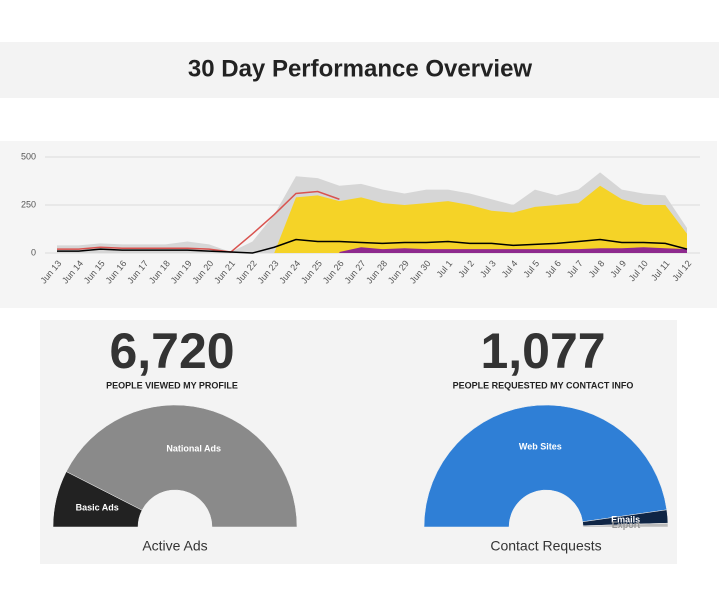 Image resolution: width=719 pixels, height=593 pixels. I want to click on y-tick-label: 250, so click(28, 204).